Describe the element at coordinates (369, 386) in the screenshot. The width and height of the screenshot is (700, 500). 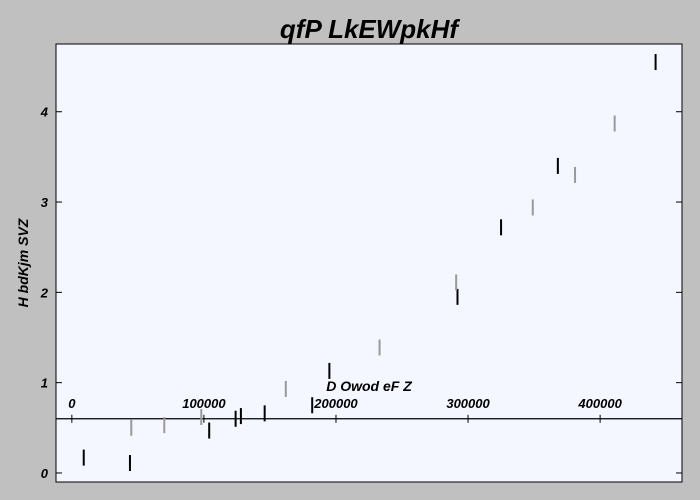
I see `x-axis-label: D Owod eF Z` at that location.